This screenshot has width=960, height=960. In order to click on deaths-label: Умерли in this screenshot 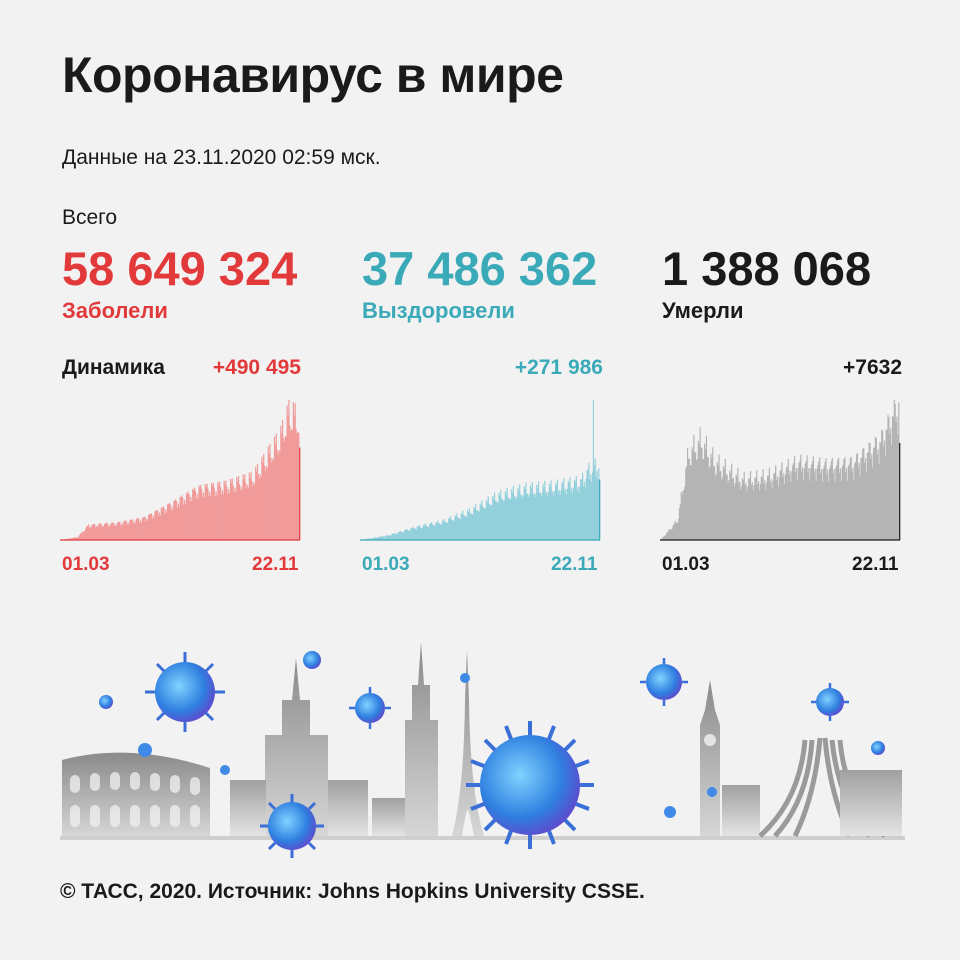, I will do `click(703, 310)`.